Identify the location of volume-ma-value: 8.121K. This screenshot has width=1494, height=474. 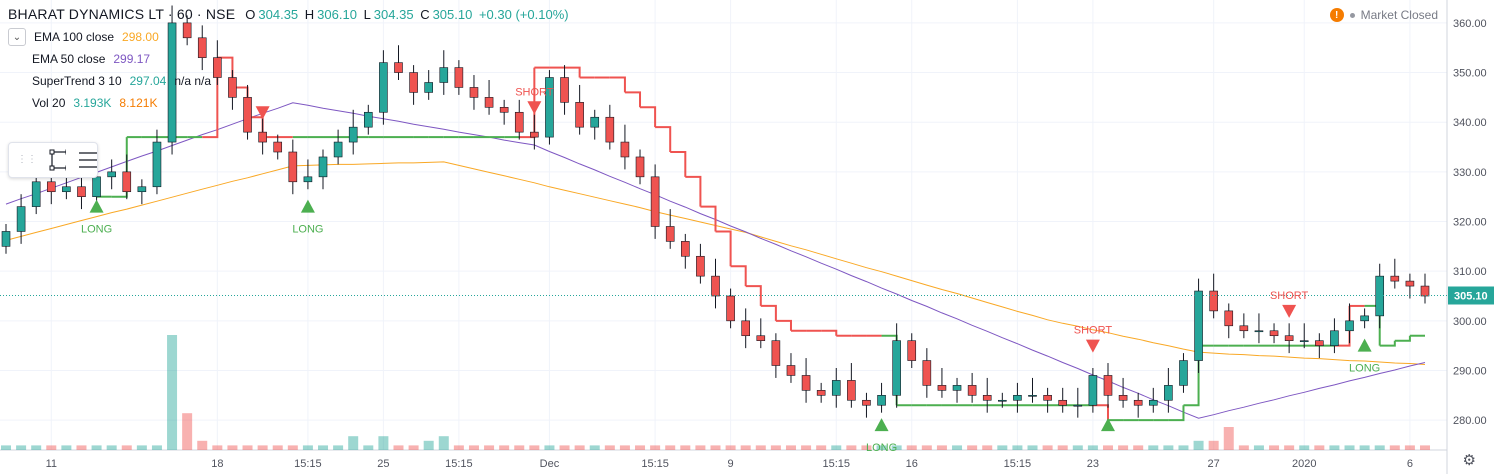
(138, 103).